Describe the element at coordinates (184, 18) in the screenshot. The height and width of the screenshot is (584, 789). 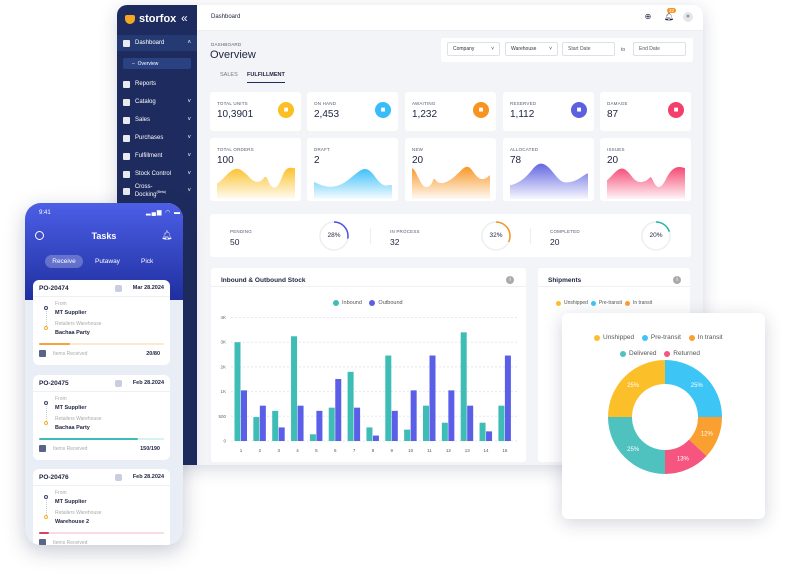
I see `collapse-sidebar-icon: «` at that location.